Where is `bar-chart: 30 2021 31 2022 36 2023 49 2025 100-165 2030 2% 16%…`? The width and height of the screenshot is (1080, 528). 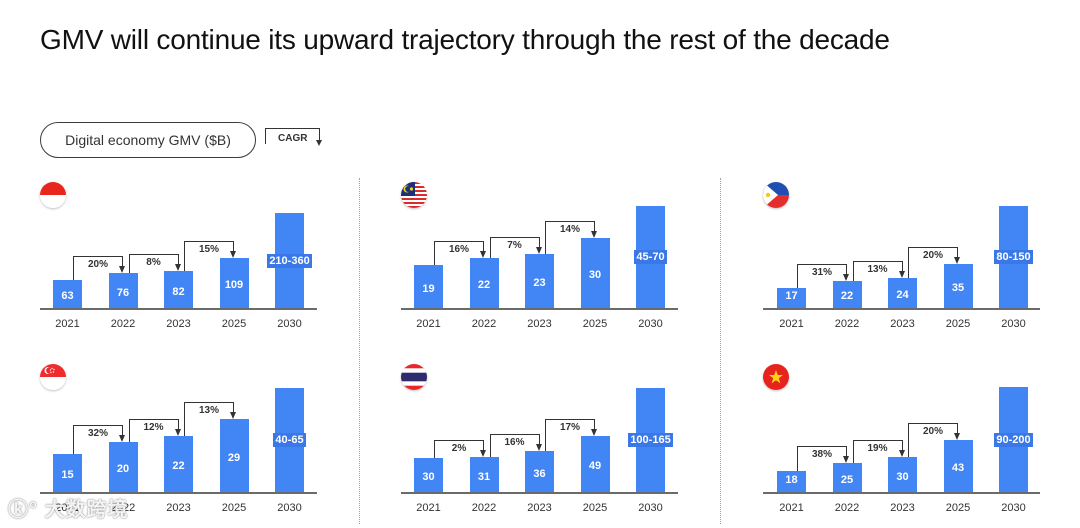 bar-chart: 30 2021 31 2022 36 2023 49 2025 100-165 2030 2% 16%… is located at coordinates (561, 446).